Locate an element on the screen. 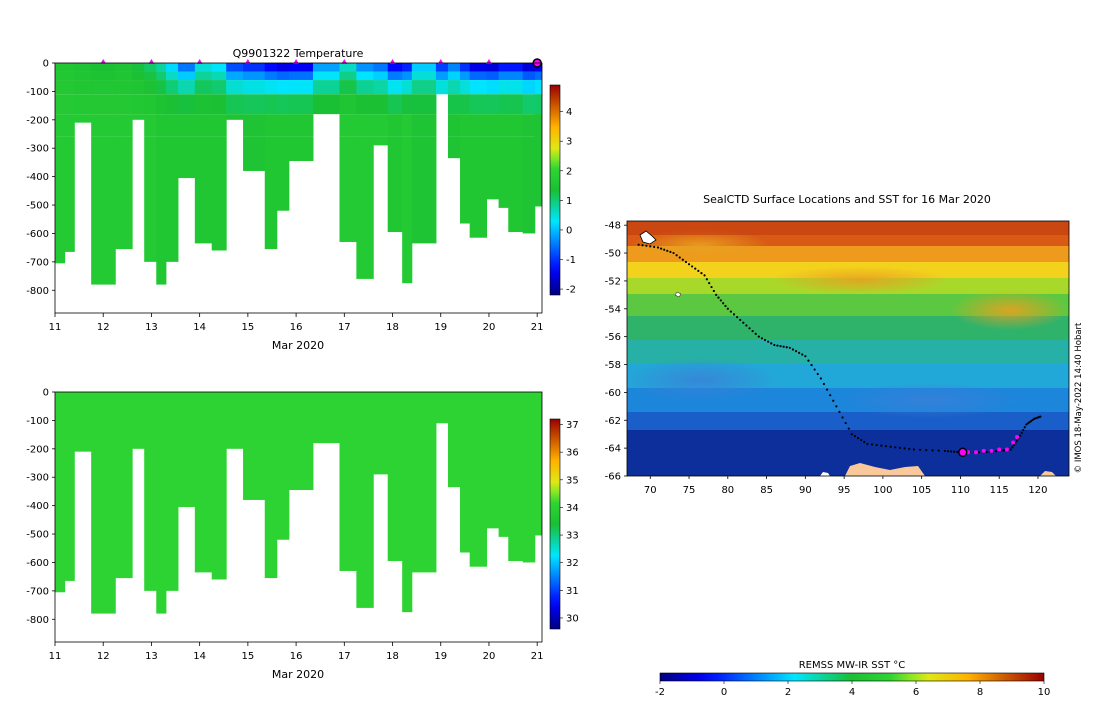 The width and height of the screenshot is (1100, 704). temperature-colorbar-ticks: -2 -1 0 1 2 3 4 is located at coordinates (568, 201).